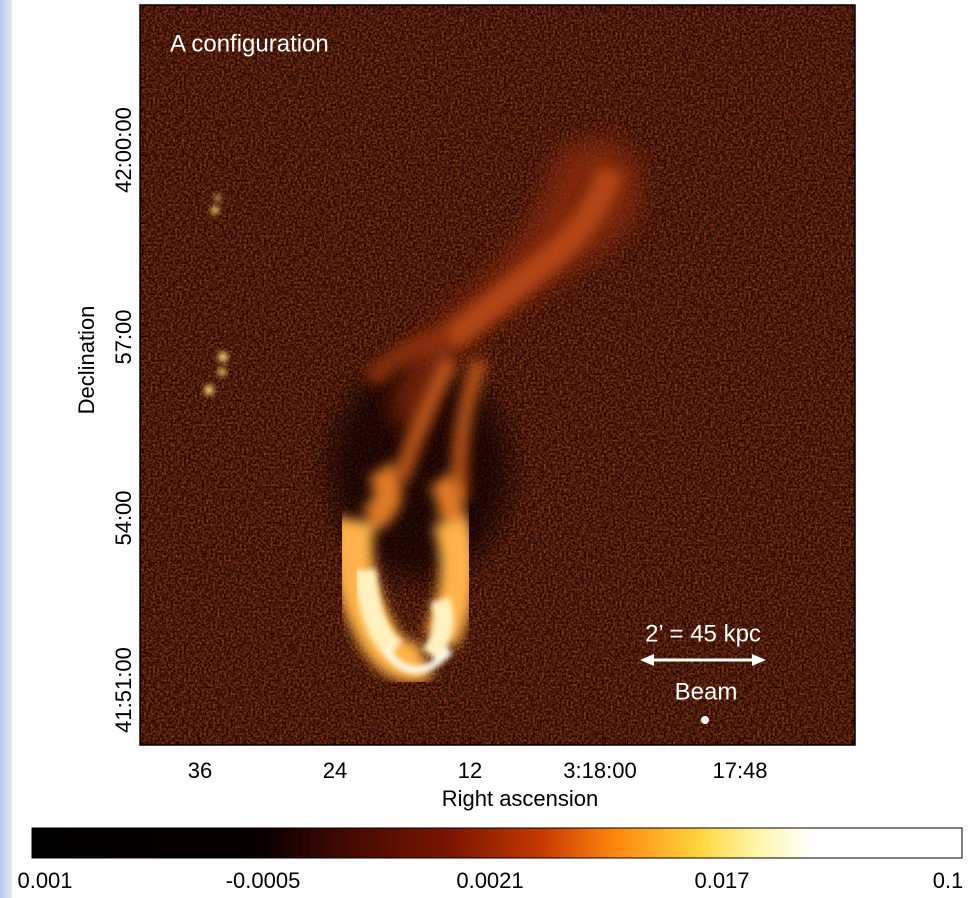 The width and height of the screenshot is (974, 898). I want to click on x-tick-label: 36, so click(200, 770).